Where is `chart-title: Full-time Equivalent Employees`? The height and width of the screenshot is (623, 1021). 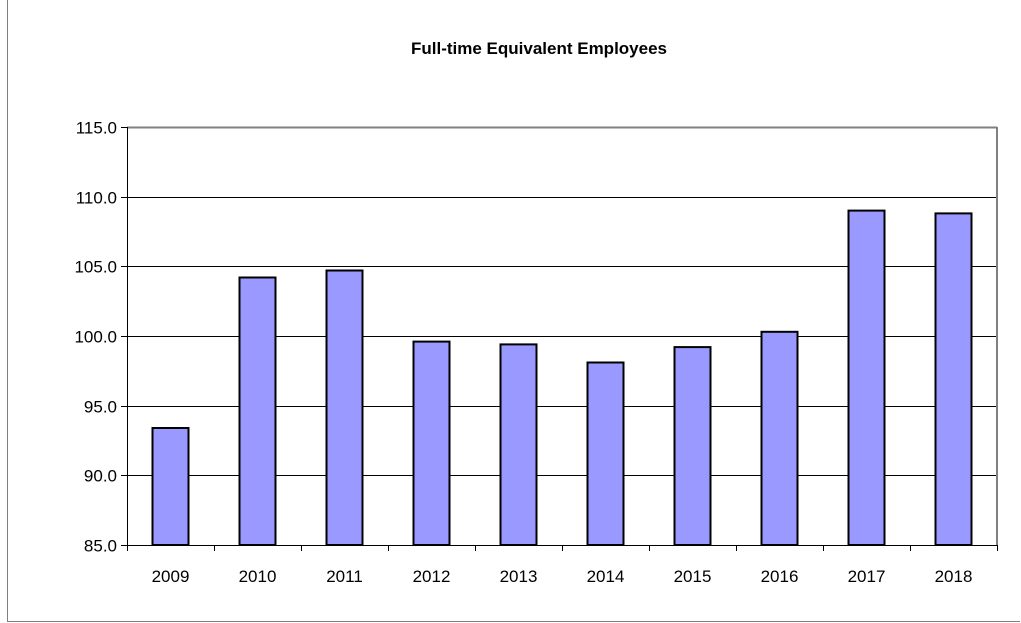
chart-title: Full-time Equivalent Employees is located at coordinates (539, 48).